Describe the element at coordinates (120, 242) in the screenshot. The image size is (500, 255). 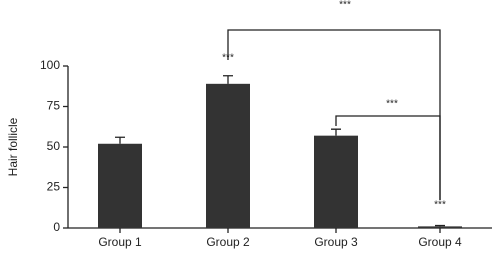
I see `x-tick-label: Group 1` at that location.